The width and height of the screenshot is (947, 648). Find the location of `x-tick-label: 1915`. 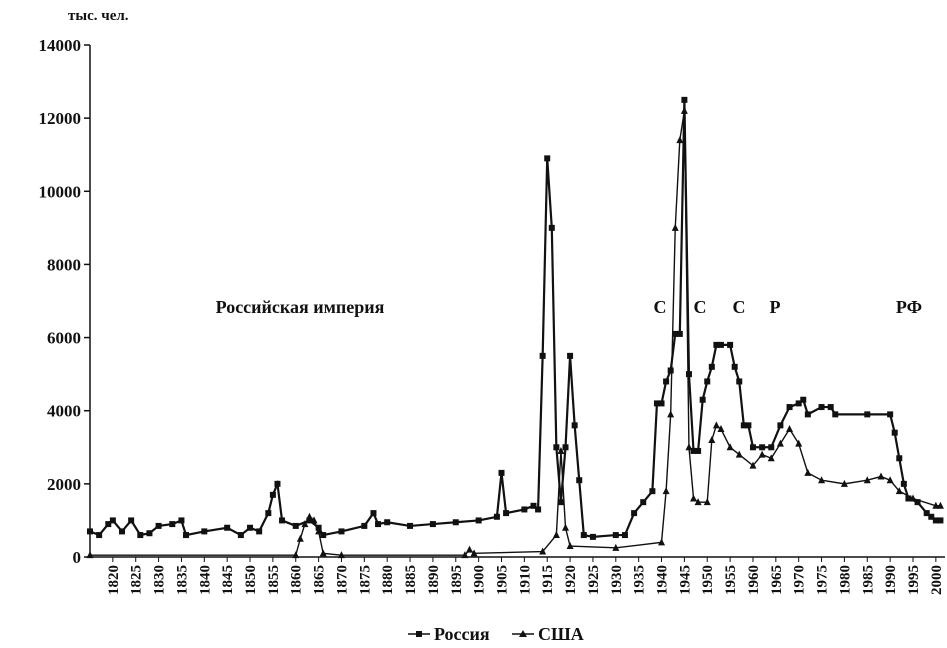

x-tick-label: 1915 is located at coordinates (548, 580).